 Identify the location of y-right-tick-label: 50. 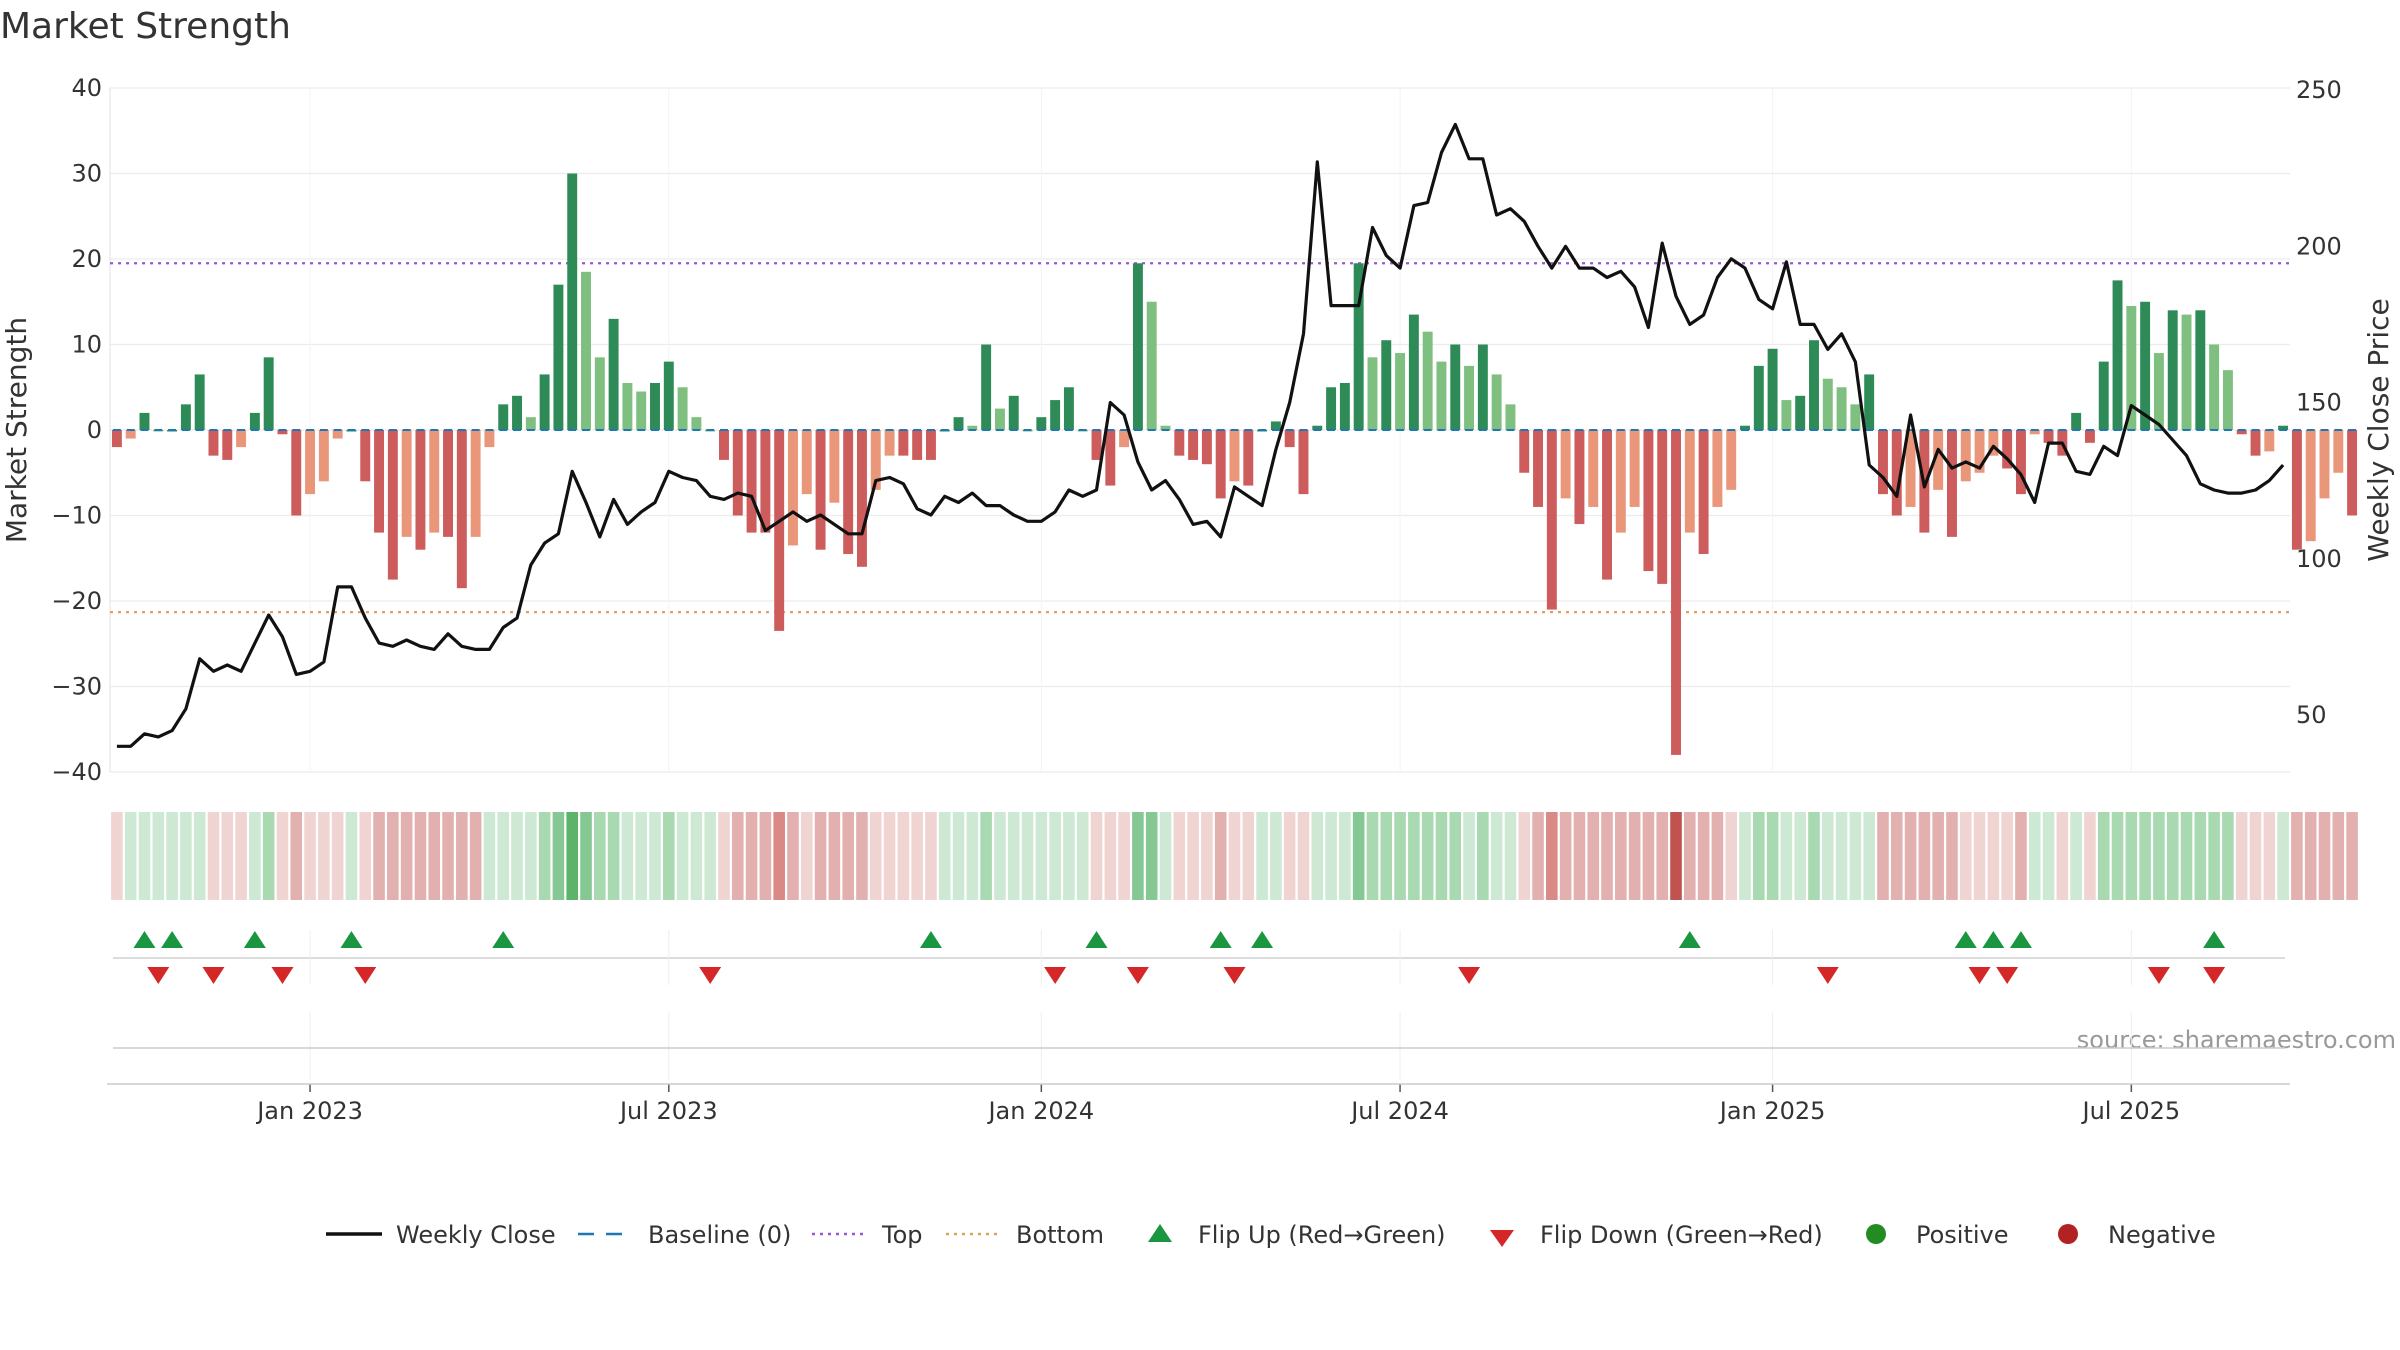
(2311, 715).